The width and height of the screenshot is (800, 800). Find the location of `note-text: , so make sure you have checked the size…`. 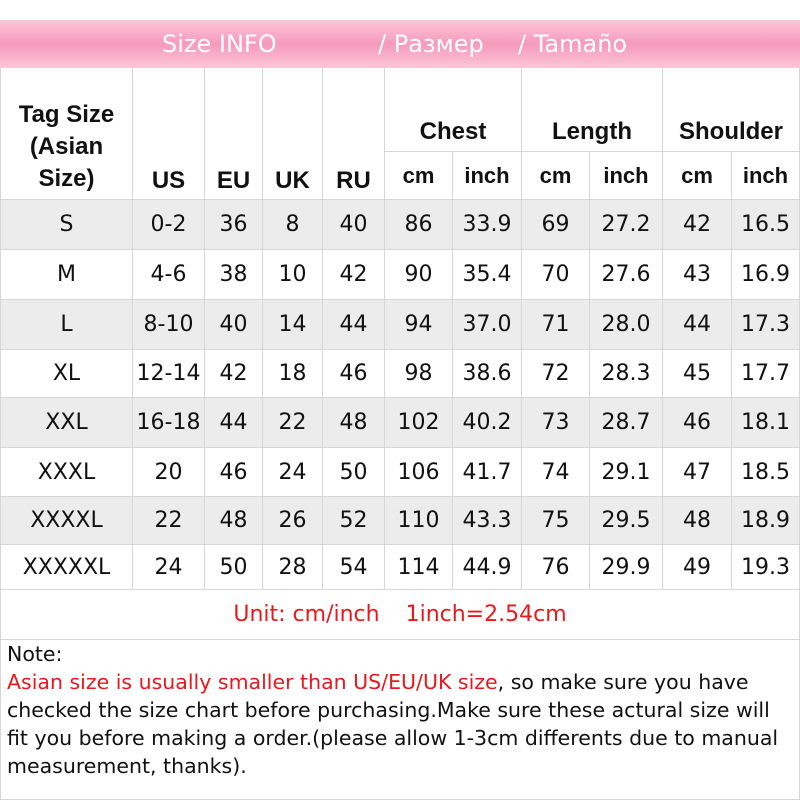

note-text: , so make sure you have checked the size… is located at coordinates (393, 724).